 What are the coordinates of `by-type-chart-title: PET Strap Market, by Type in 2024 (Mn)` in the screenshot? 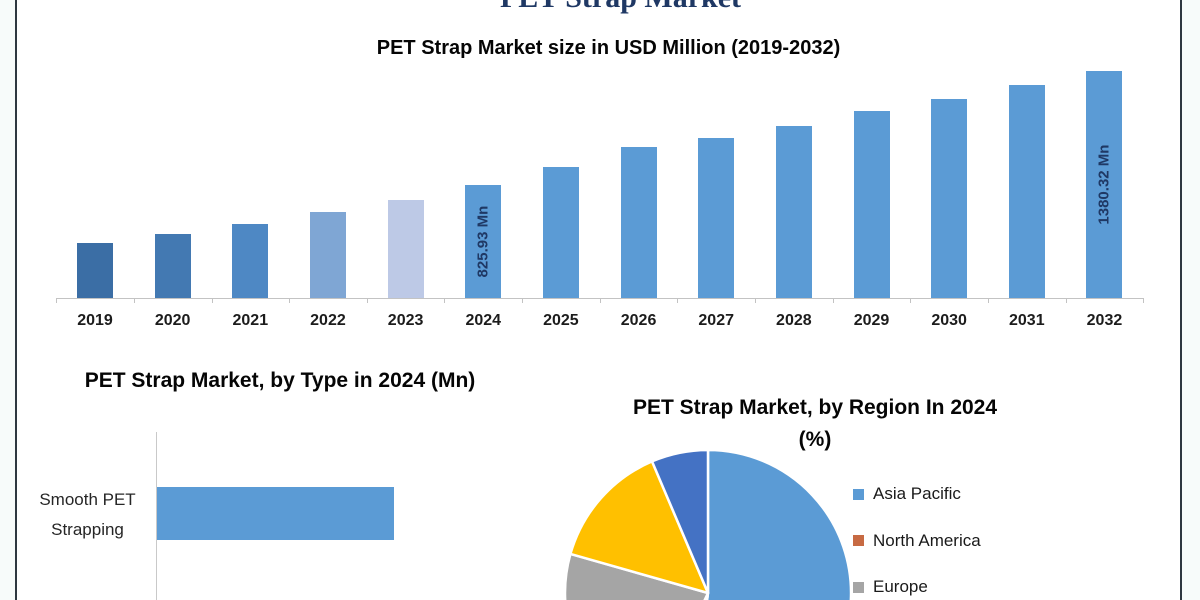 It's located at (280, 380).